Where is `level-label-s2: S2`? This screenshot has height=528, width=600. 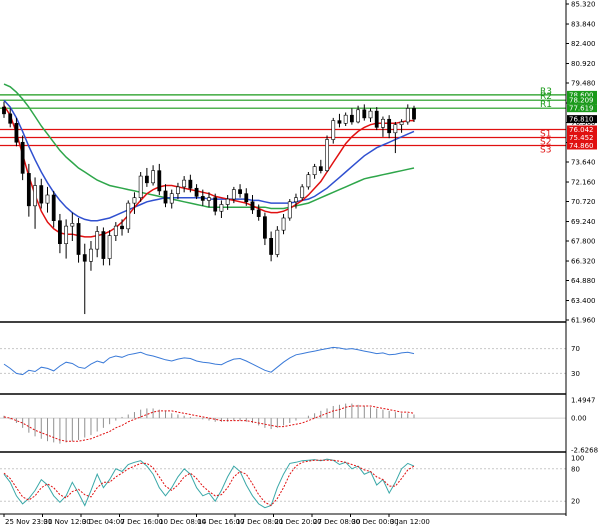
level-label-s2: S2 is located at coordinates (545, 142).